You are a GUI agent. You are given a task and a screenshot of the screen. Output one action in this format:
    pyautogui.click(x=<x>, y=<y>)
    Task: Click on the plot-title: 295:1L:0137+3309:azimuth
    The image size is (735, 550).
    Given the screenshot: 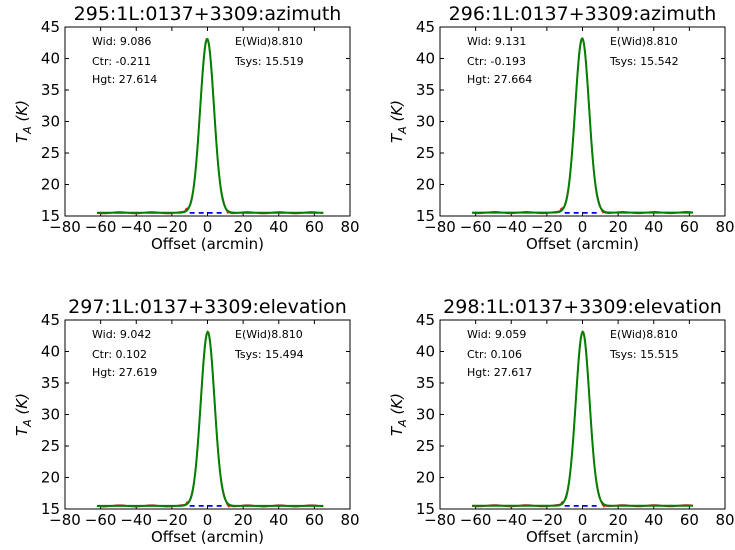 What is the action you would take?
    pyautogui.click(x=208, y=14)
    